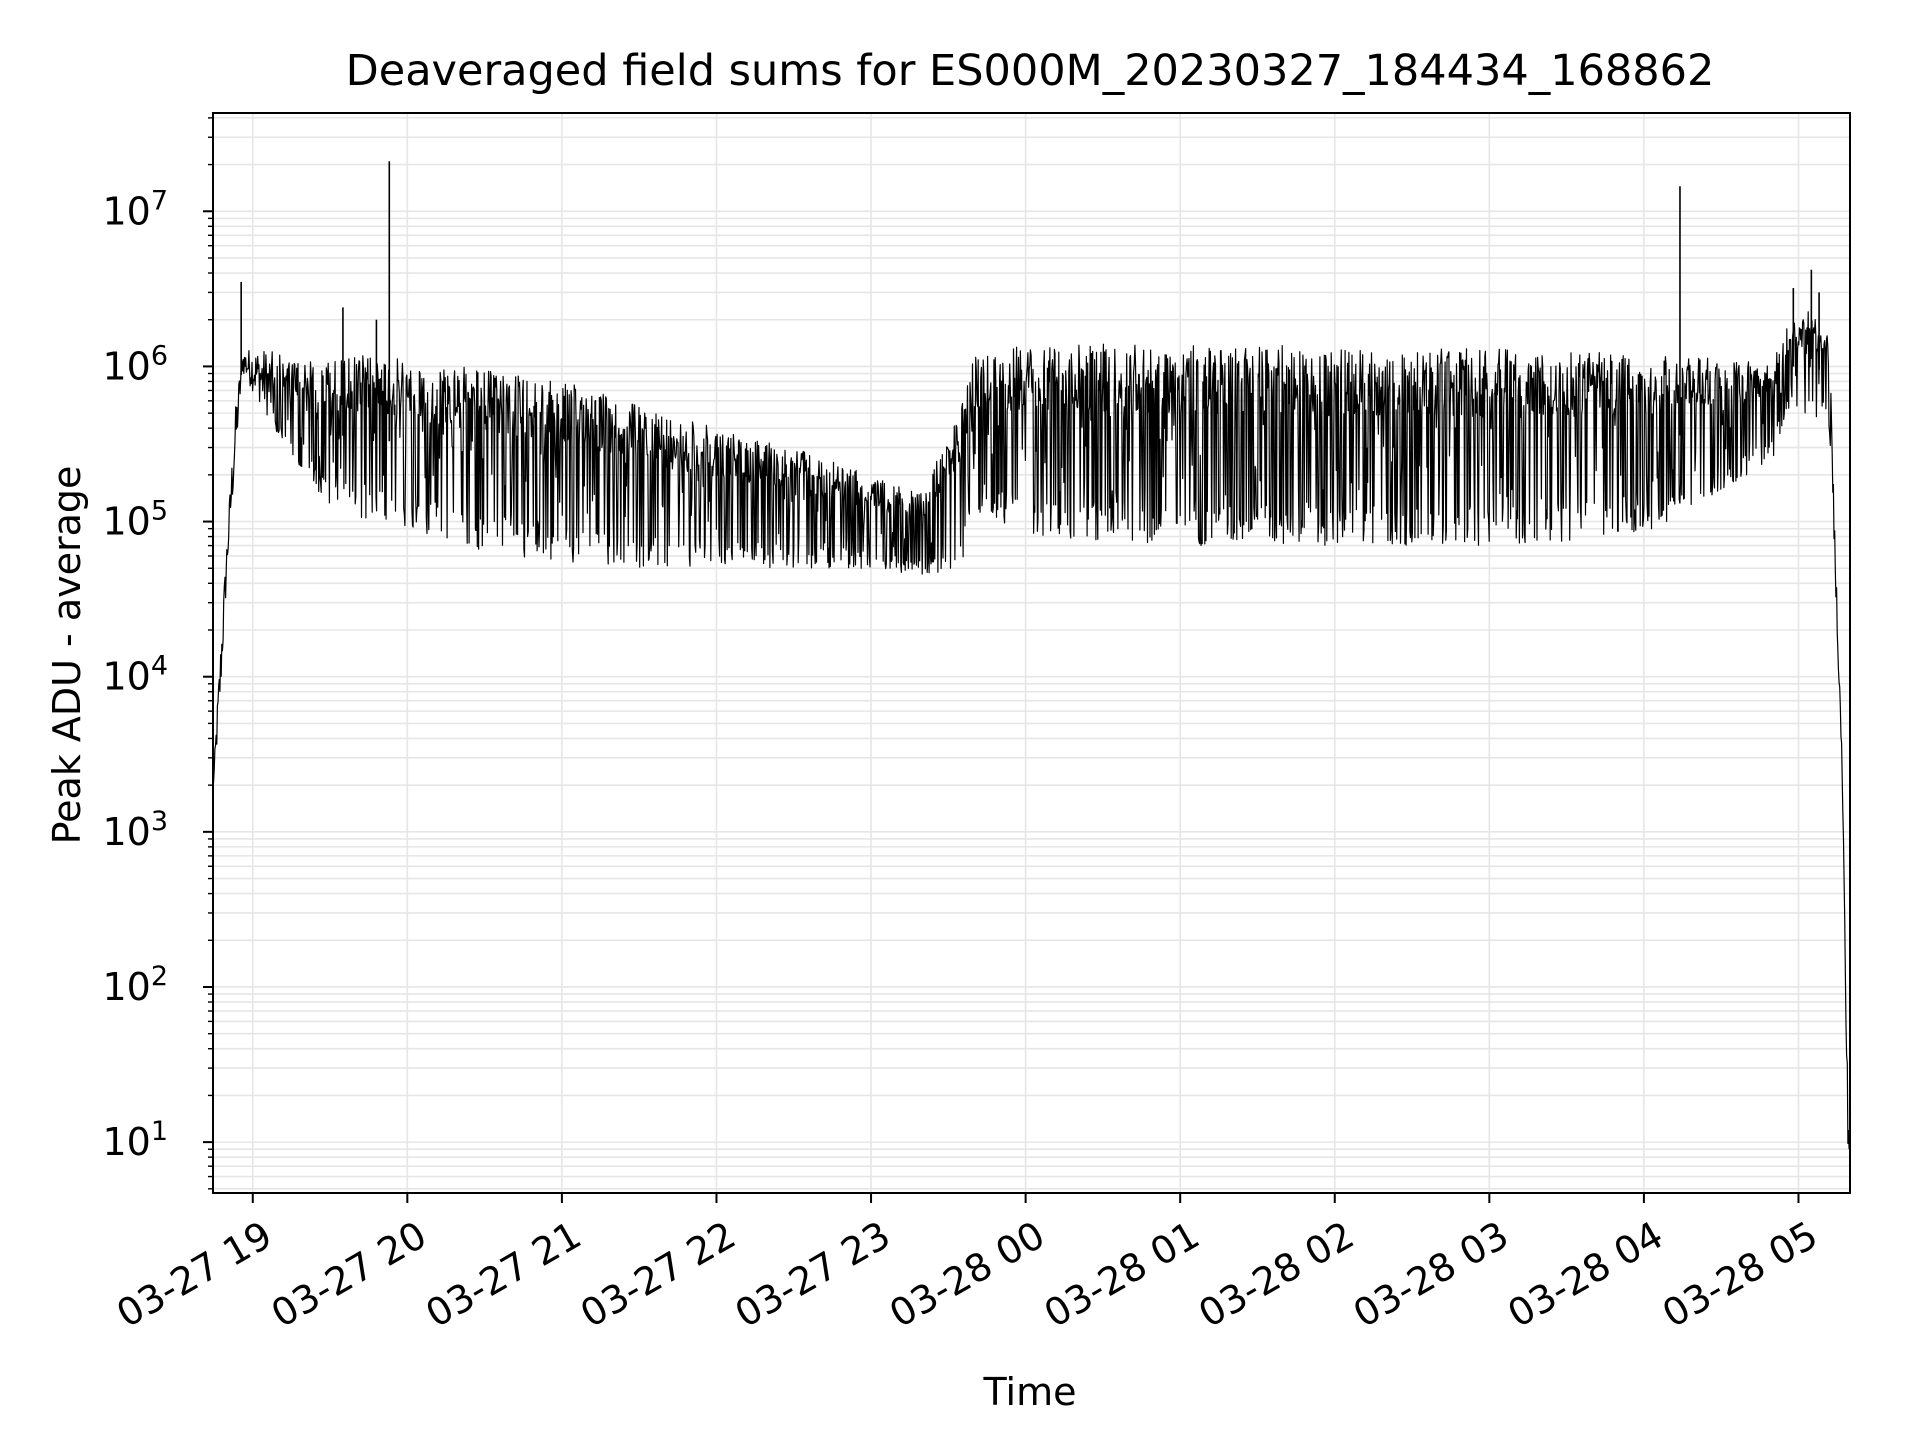 This screenshot has width=1920, height=1444. What do you see at coordinates (135, 830) in the screenshot?
I see `y-tick-label: 103` at bounding box center [135, 830].